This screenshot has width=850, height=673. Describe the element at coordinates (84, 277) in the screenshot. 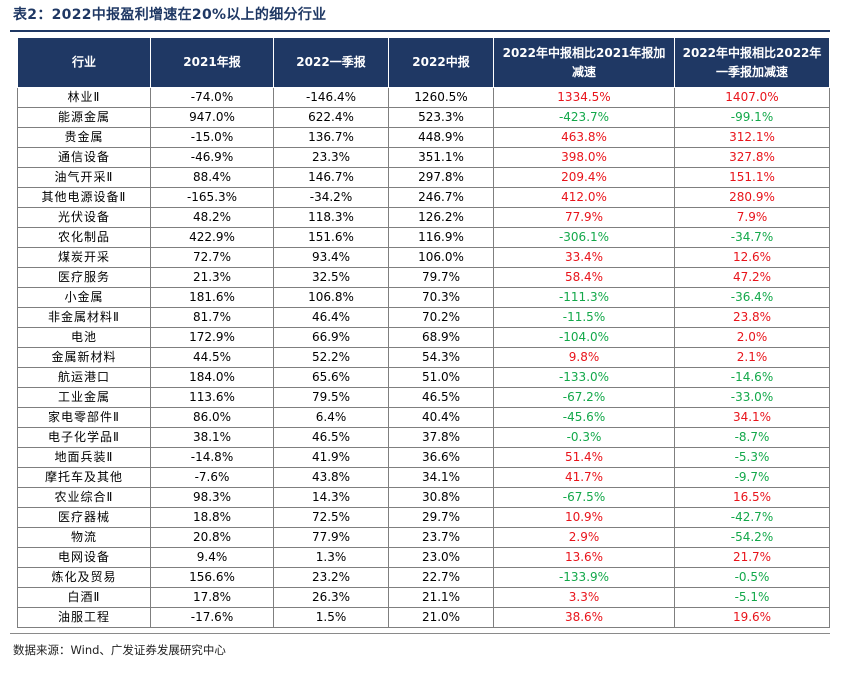

I see `industry-cell: 医疗服务` at that location.